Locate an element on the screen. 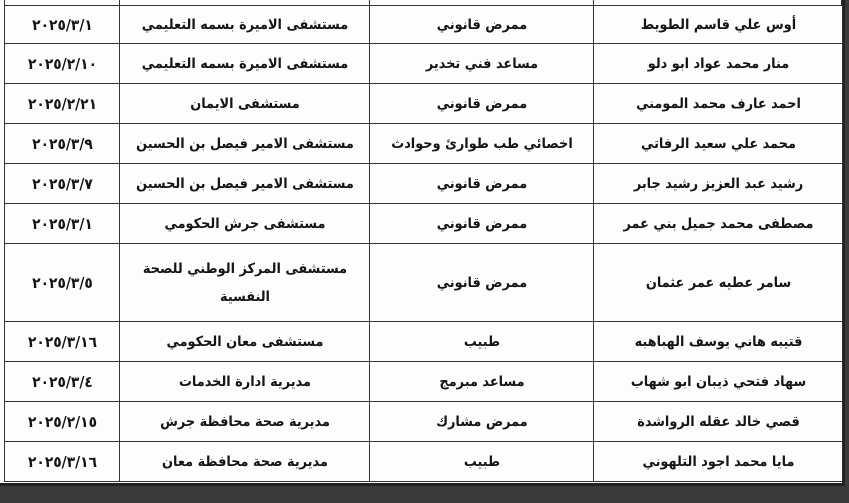  date-cell: ٢٠٢٥/٣/٩ is located at coordinates (62, 143).